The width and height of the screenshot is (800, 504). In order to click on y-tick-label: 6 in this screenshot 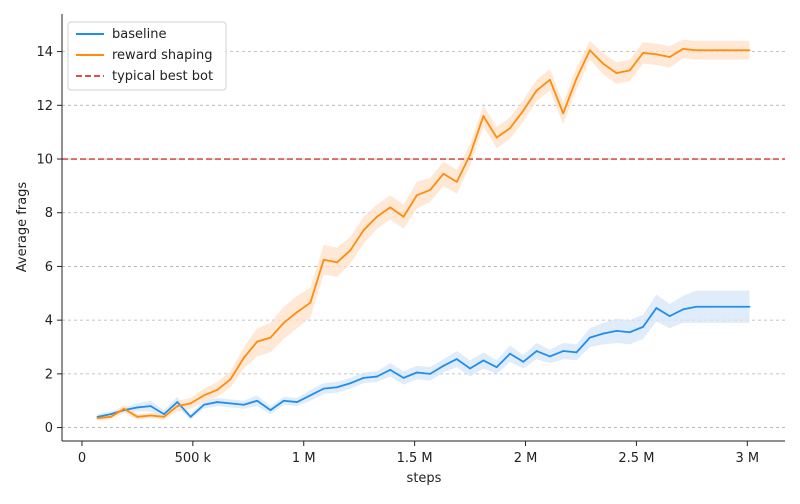, I will do `click(49, 267)`.